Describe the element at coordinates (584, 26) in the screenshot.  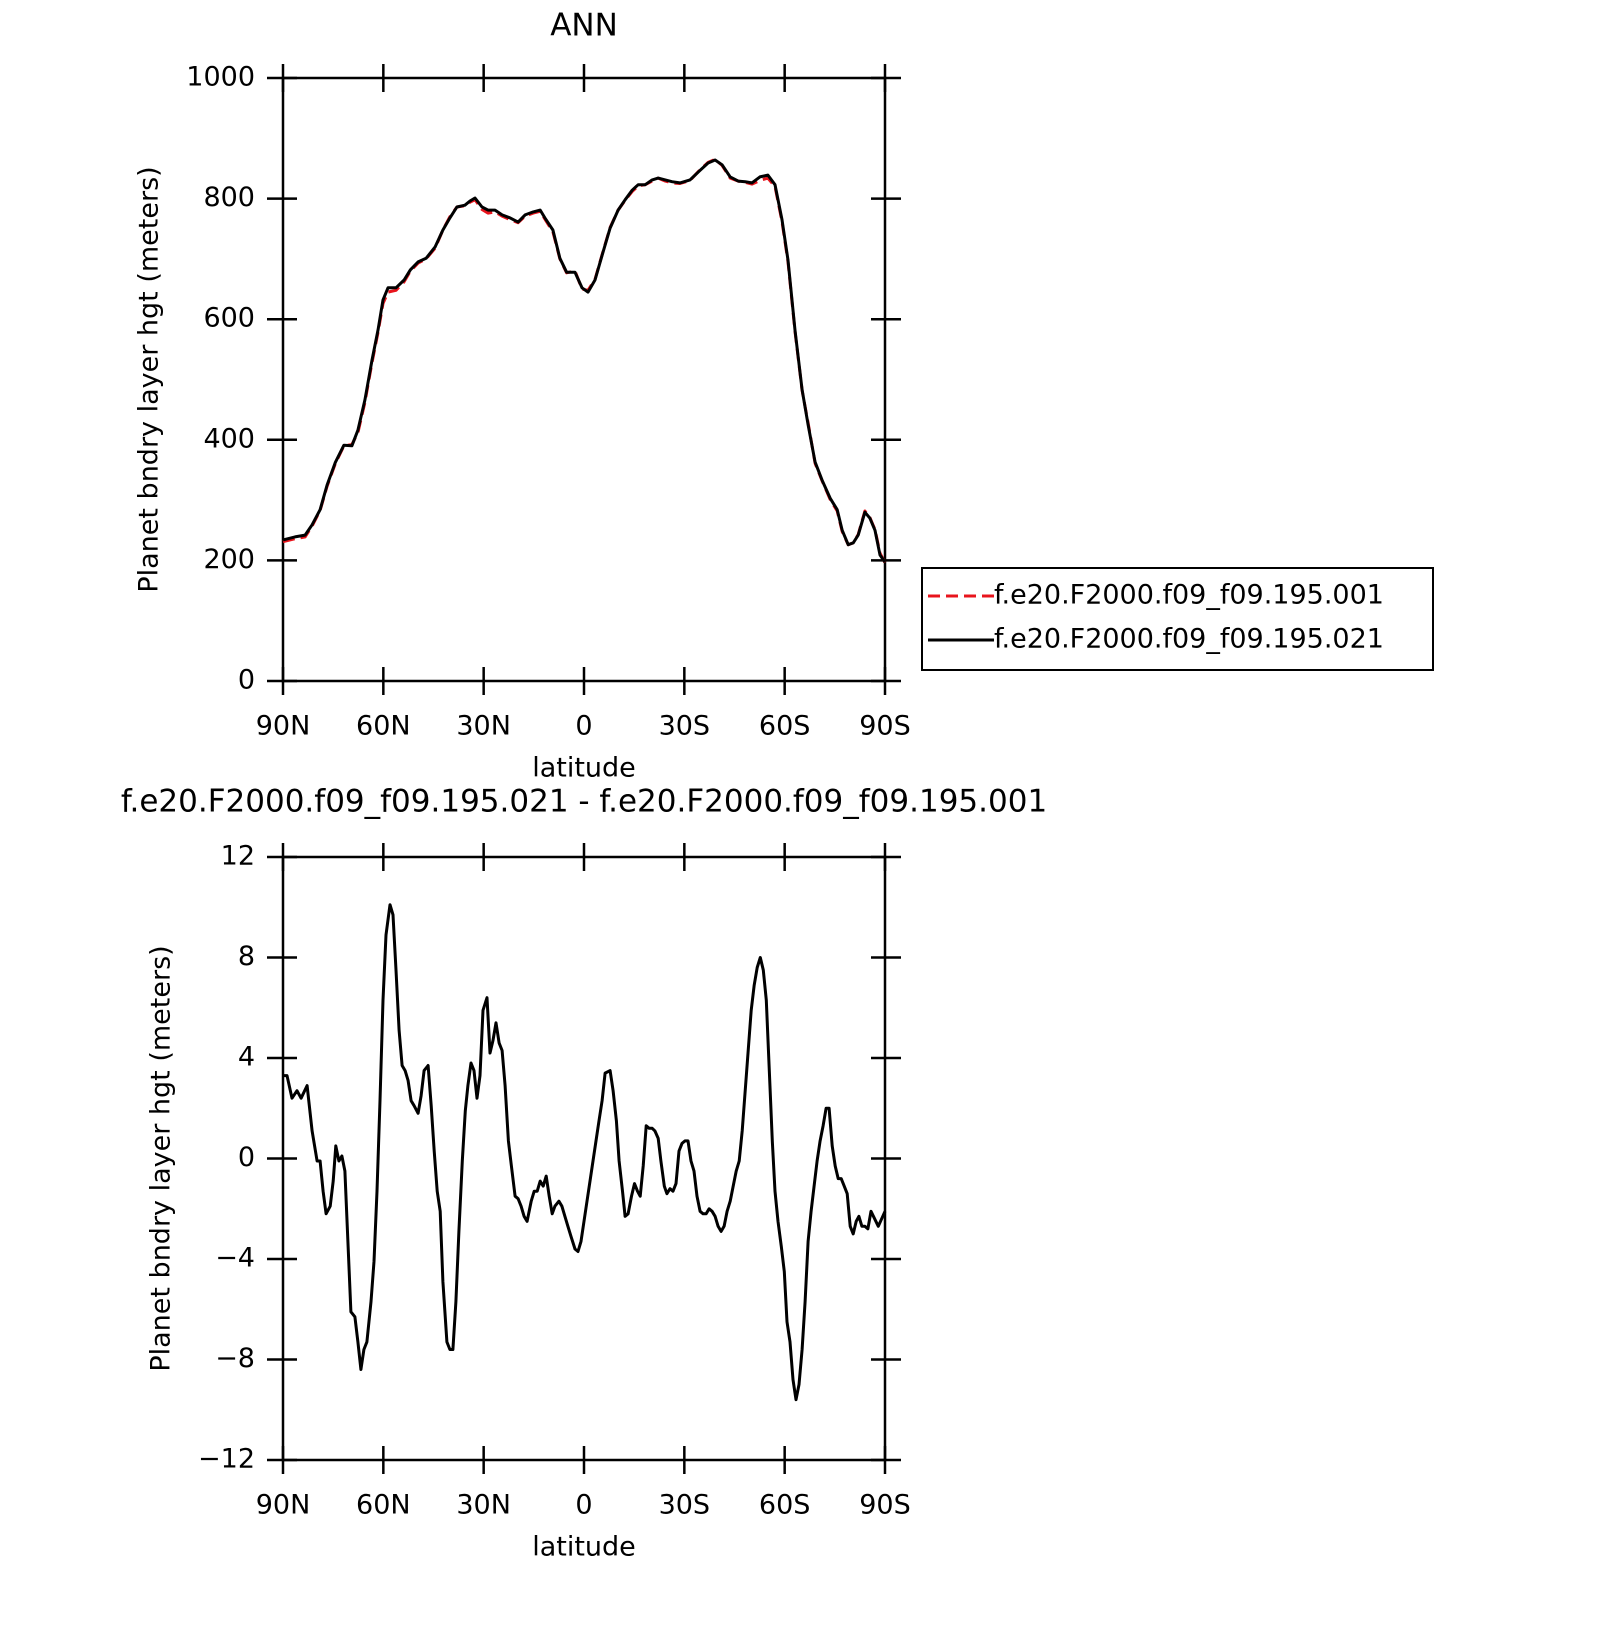
I see `chart-title: ANN` at that location.